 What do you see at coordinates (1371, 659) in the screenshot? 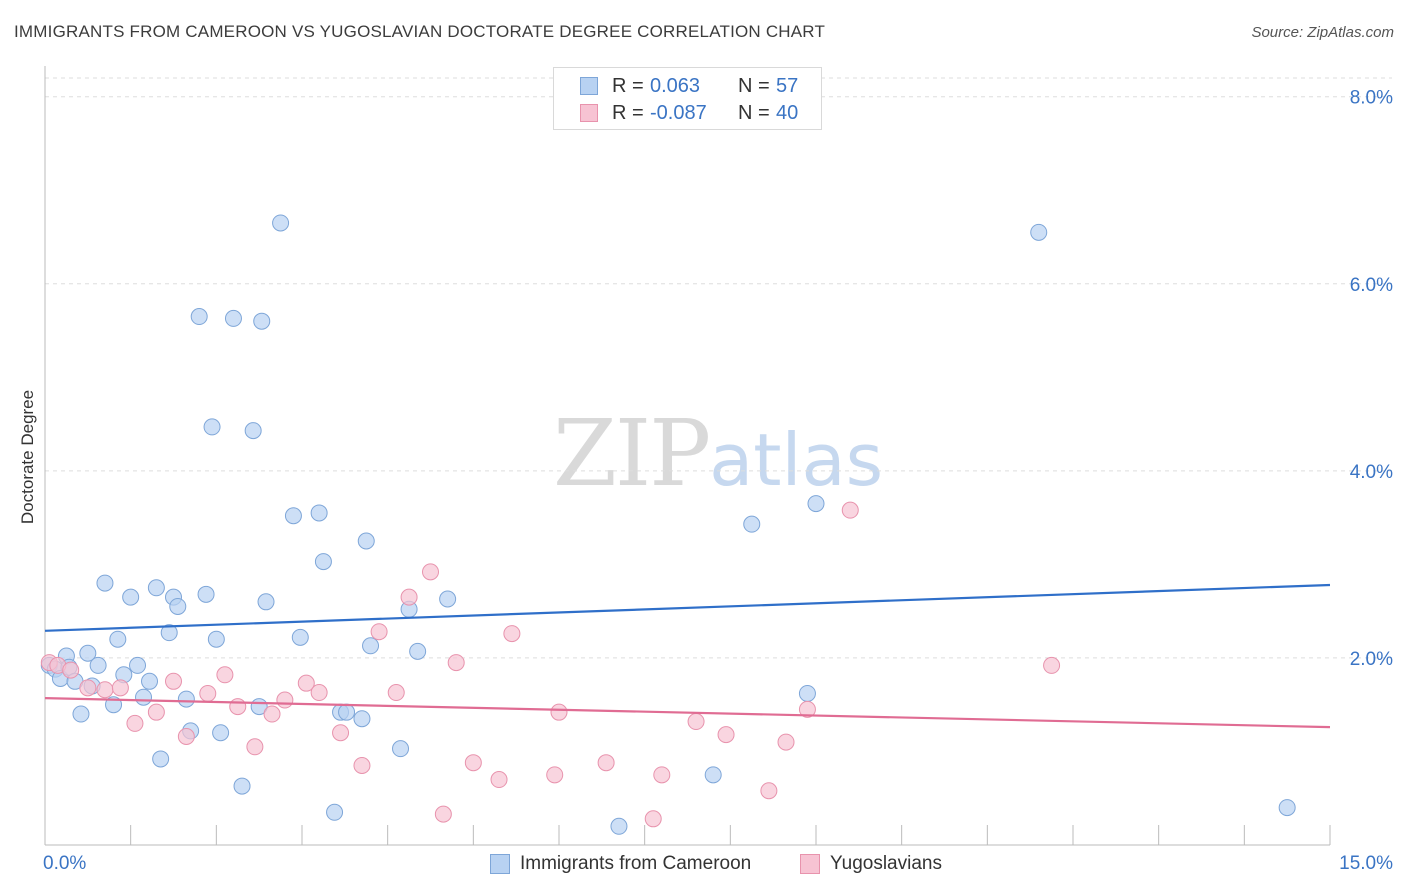
I see `y-tick-label: 2.0%` at bounding box center [1371, 659].